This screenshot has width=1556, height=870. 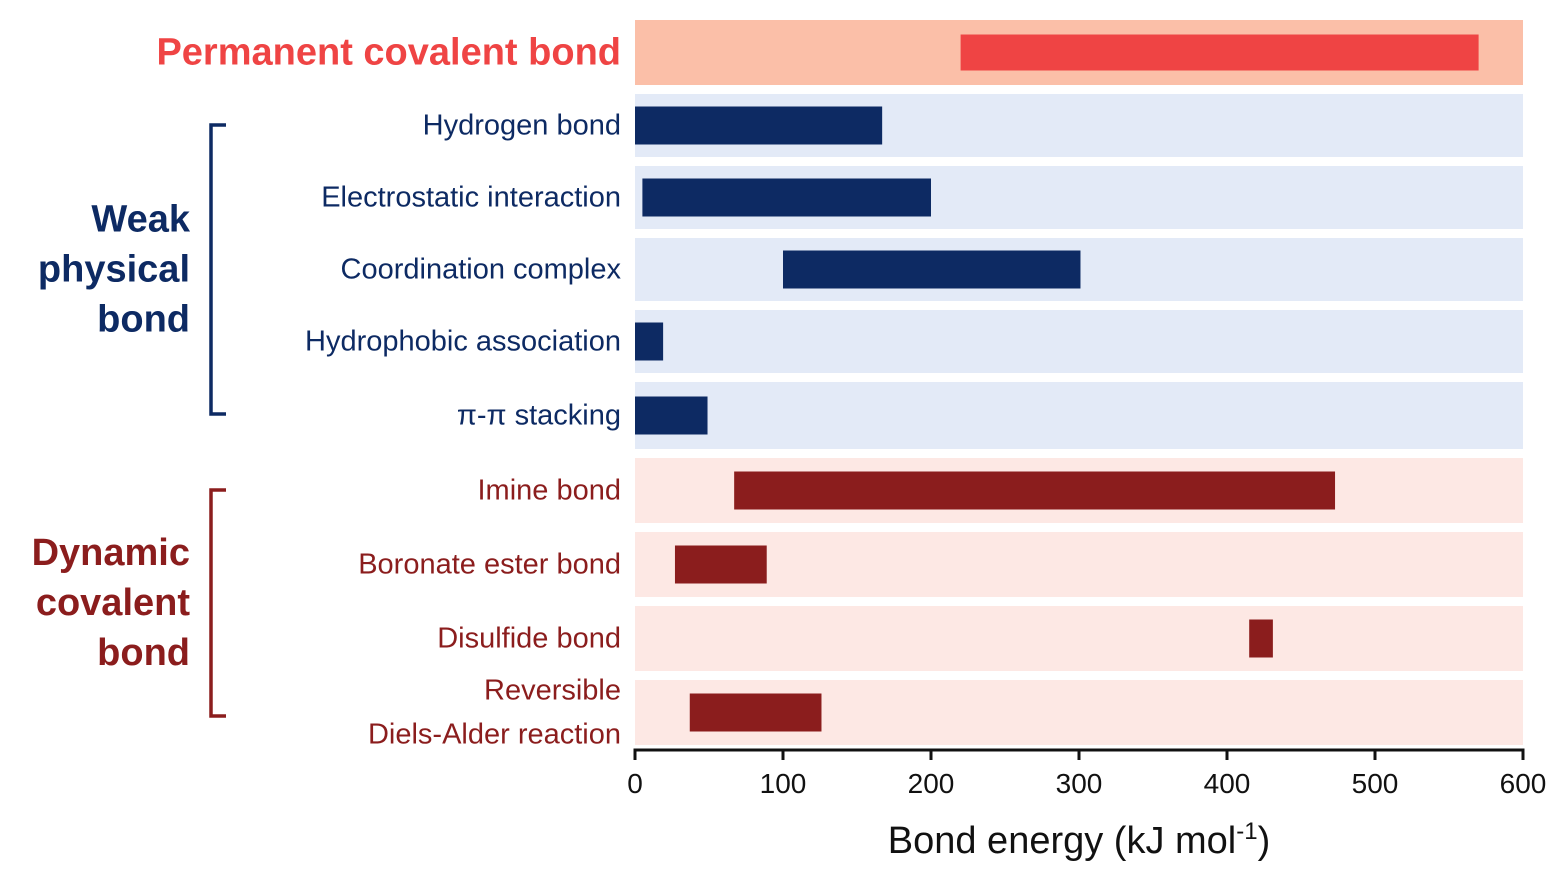 What do you see at coordinates (494, 735) in the screenshot?
I see `category-label-reversible-diels-alder-reaction-2: Diels-Alder reaction` at bounding box center [494, 735].